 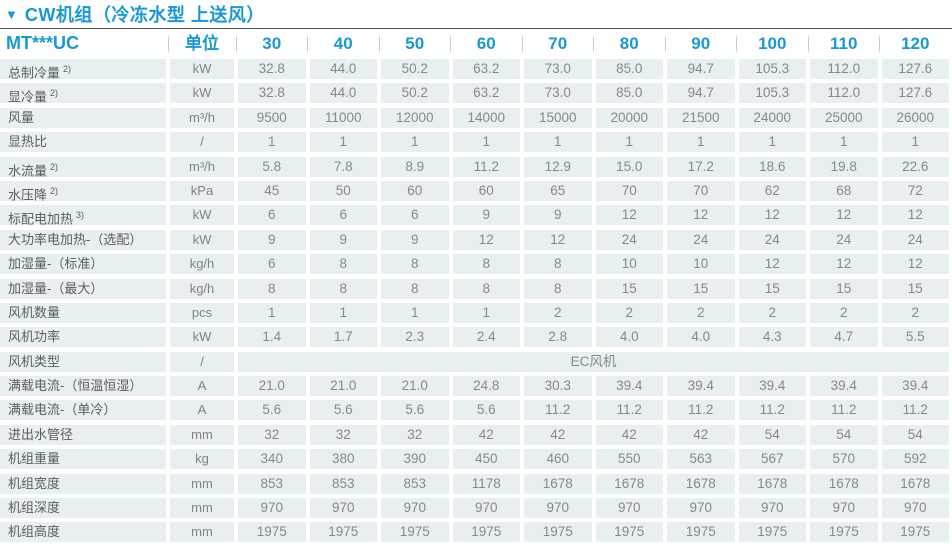 I want to click on value-cell: 6, so click(x=343, y=215).